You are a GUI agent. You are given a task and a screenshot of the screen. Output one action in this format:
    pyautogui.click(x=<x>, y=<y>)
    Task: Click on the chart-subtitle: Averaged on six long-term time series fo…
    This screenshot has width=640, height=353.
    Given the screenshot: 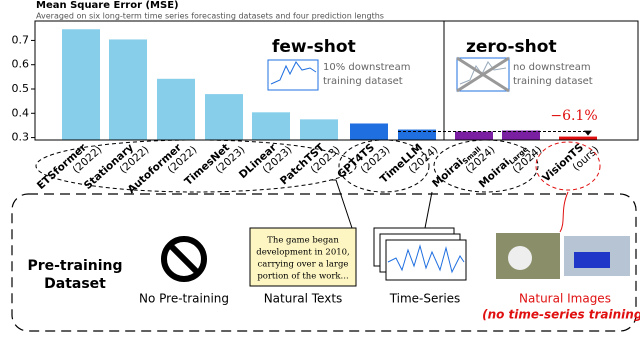 What is the action you would take?
    pyautogui.click(x=210, y=16)
    